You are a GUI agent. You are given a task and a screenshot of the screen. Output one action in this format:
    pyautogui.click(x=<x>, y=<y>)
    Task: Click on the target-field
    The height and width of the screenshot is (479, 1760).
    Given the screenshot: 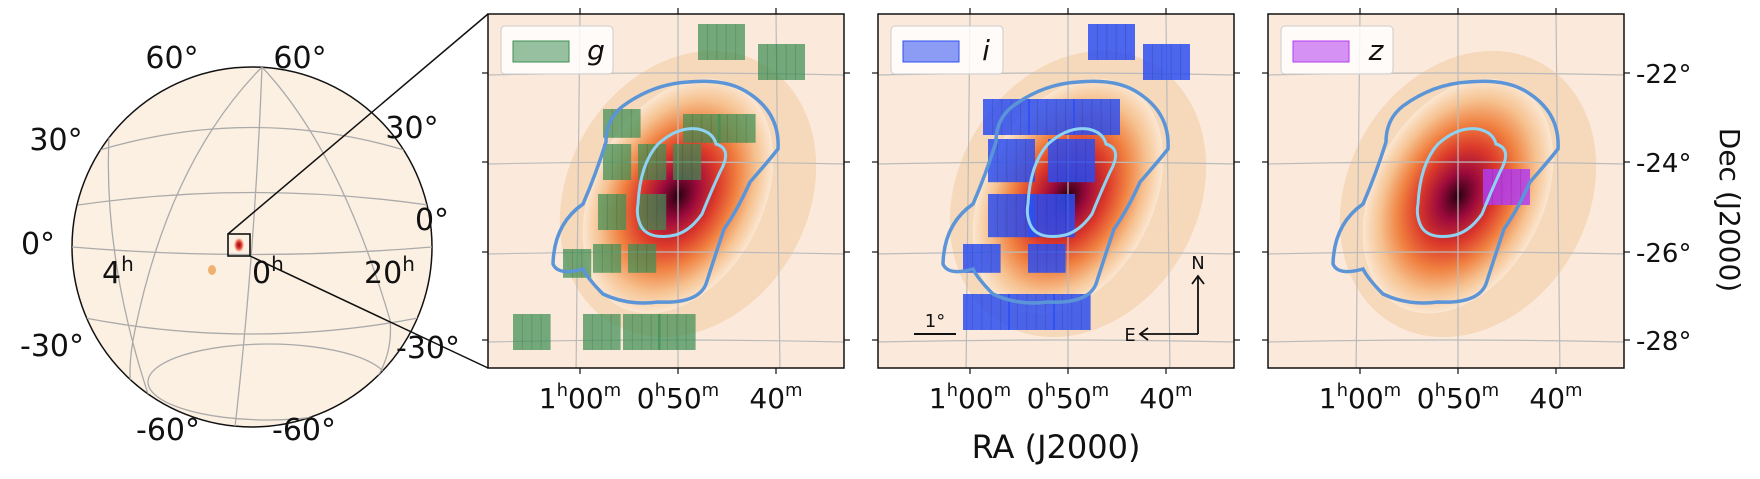 What is the action you would take?
    pyautogui.click(x=239, y=245)
    